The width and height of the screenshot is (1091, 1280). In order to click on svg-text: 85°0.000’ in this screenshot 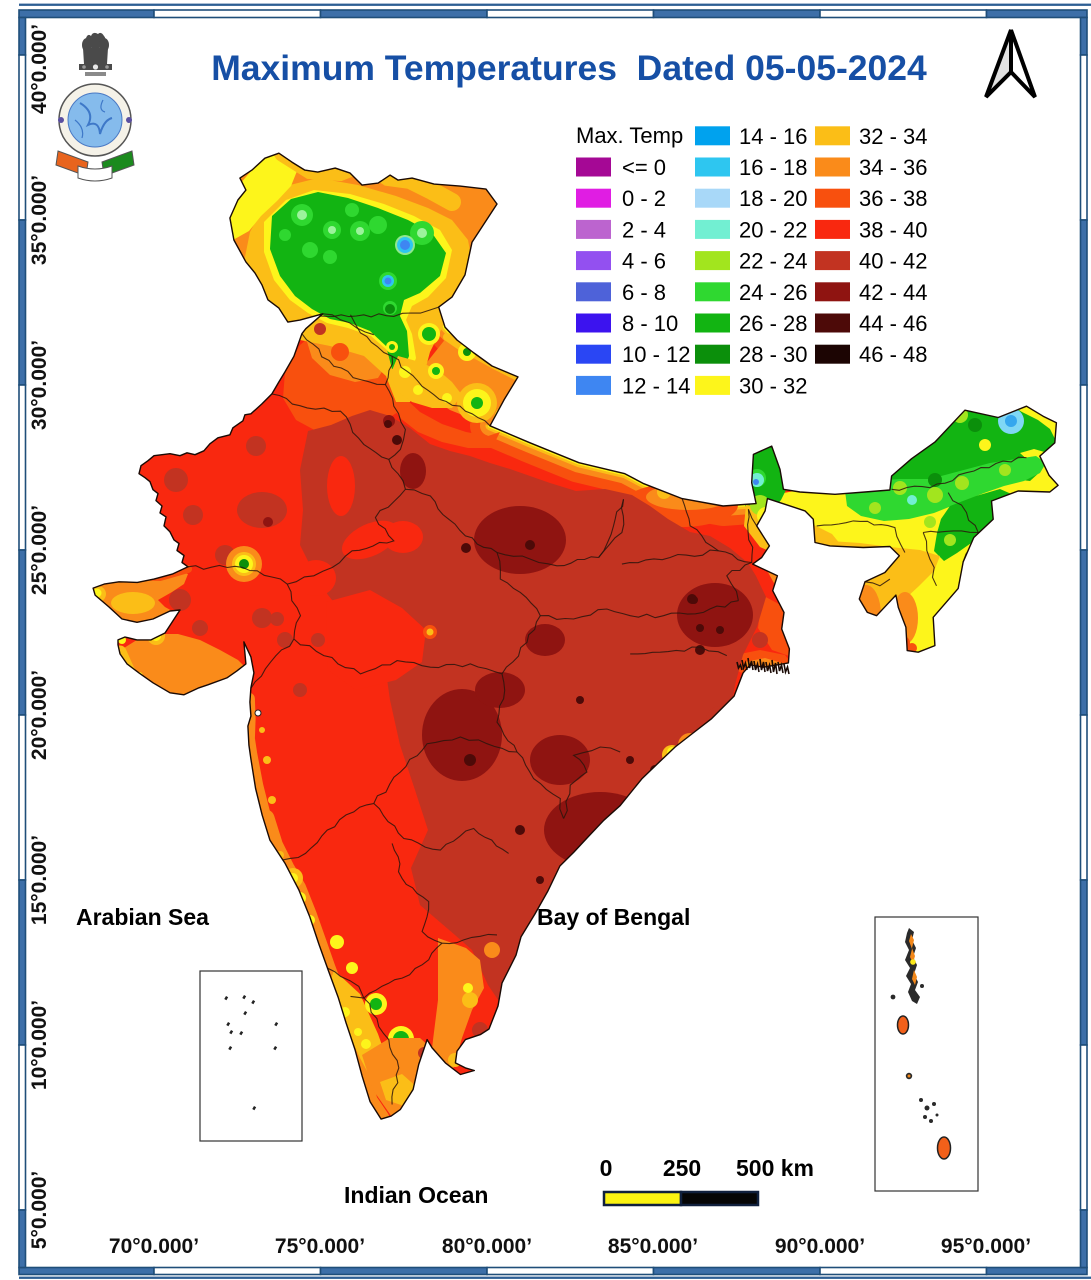, I will do `click(653, 1246)`.